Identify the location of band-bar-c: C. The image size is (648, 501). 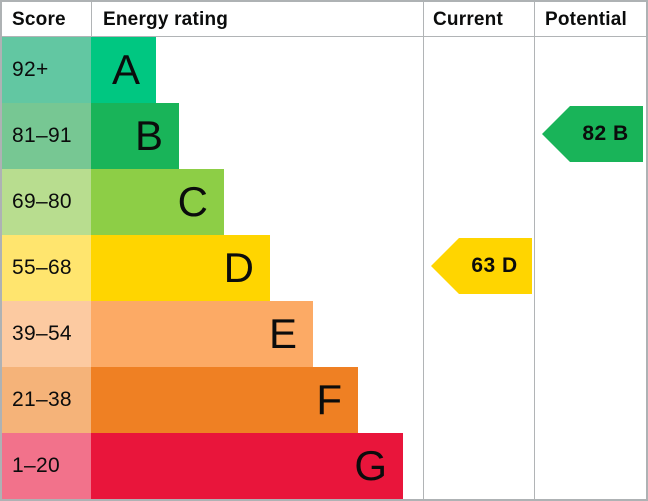
(157, 202).